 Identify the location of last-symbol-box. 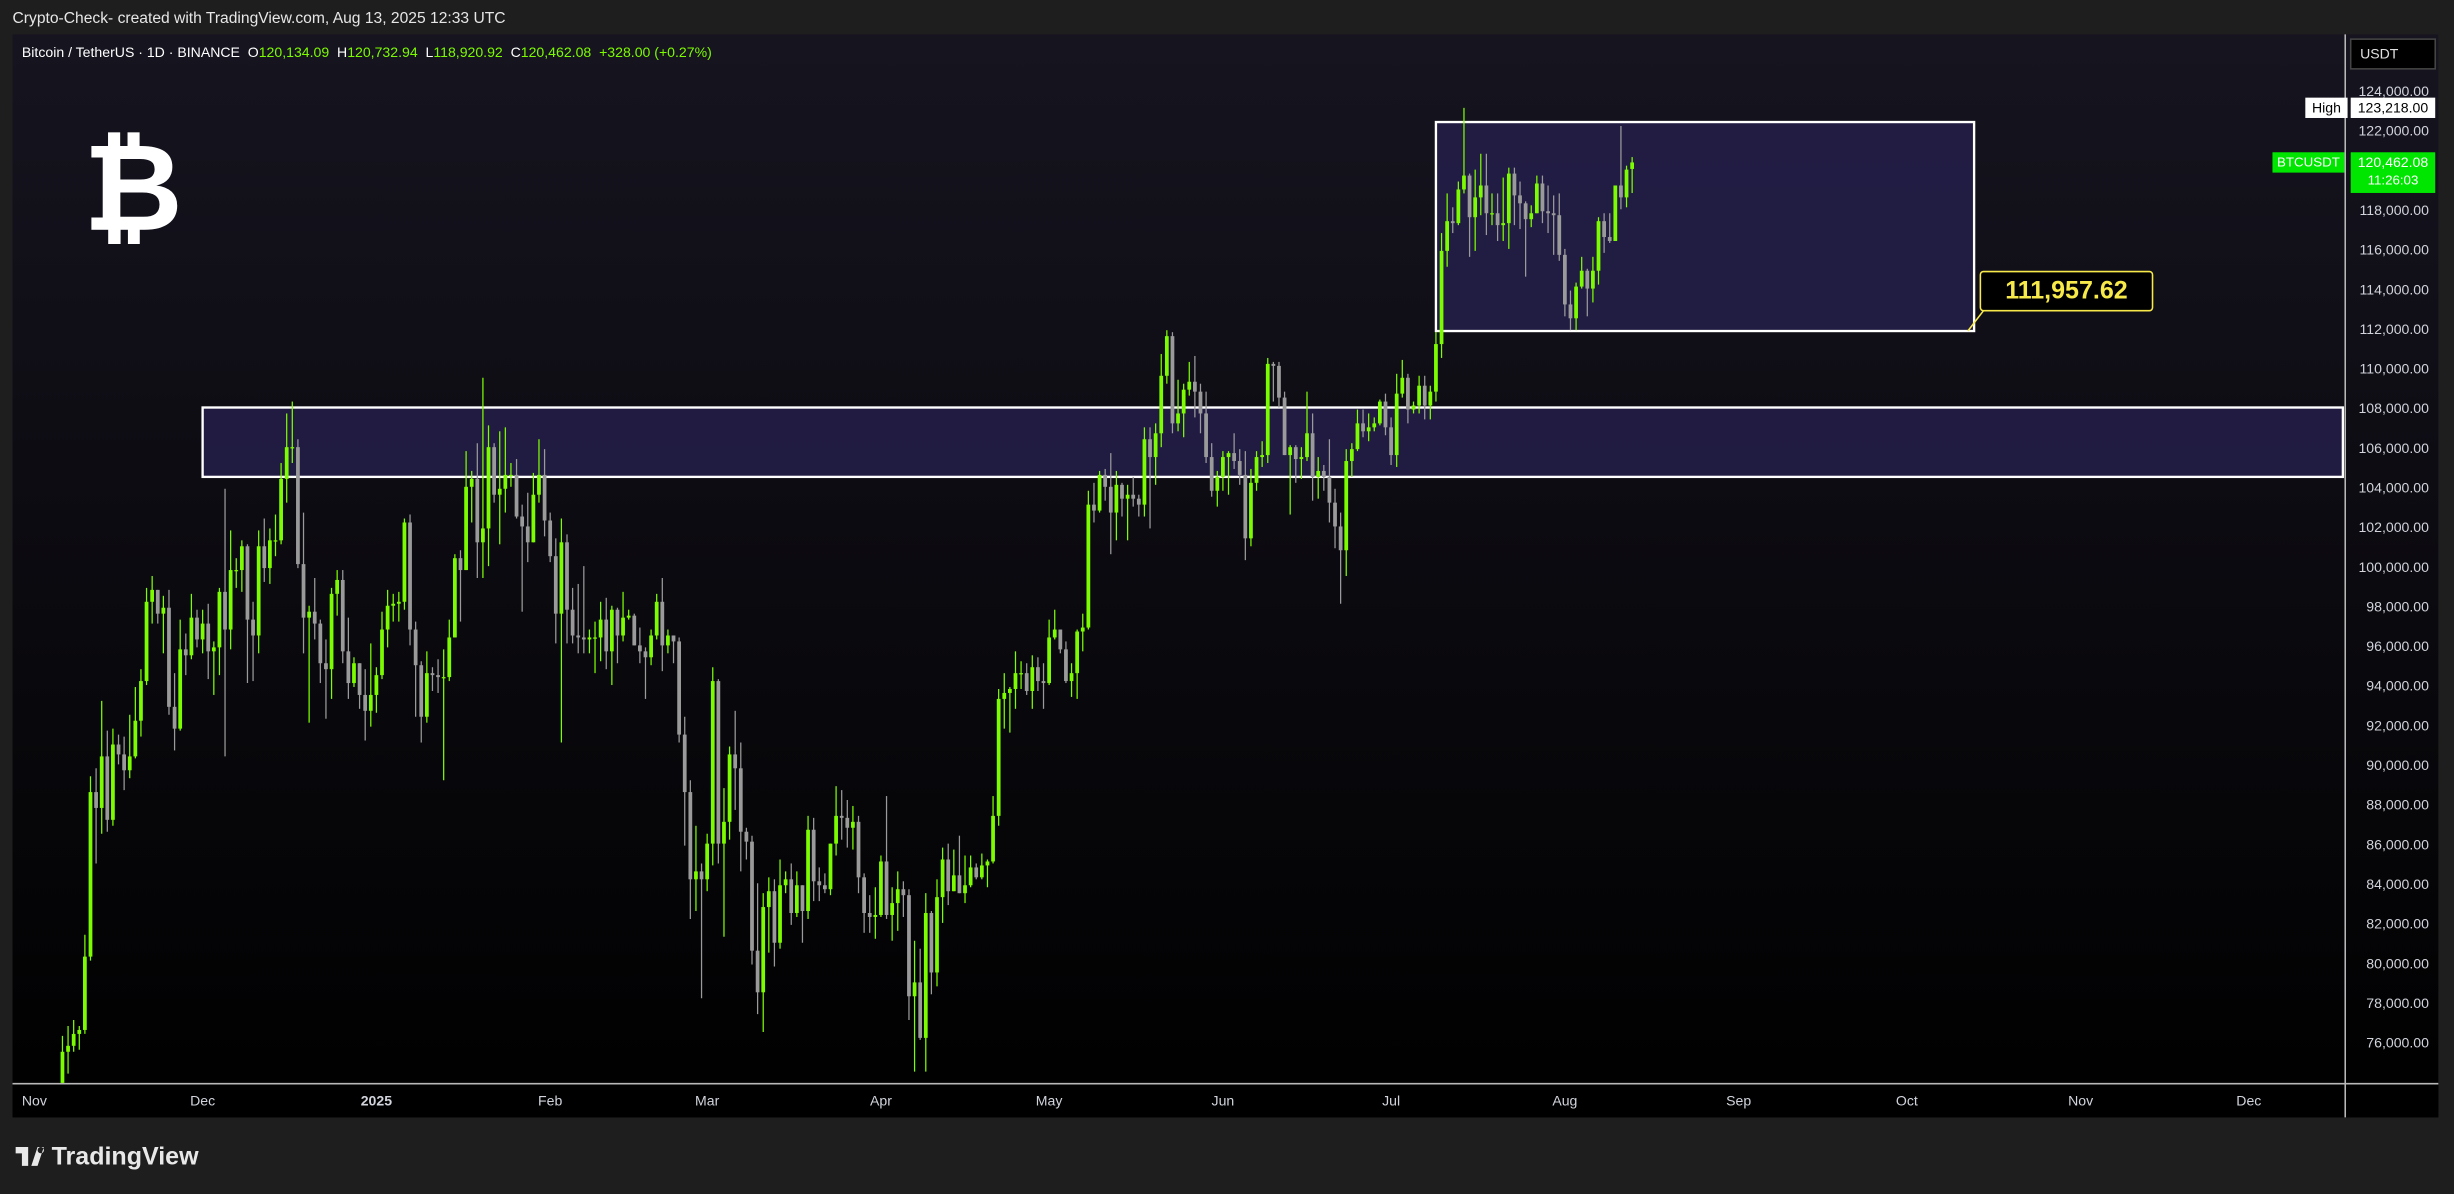
(2308, 162).